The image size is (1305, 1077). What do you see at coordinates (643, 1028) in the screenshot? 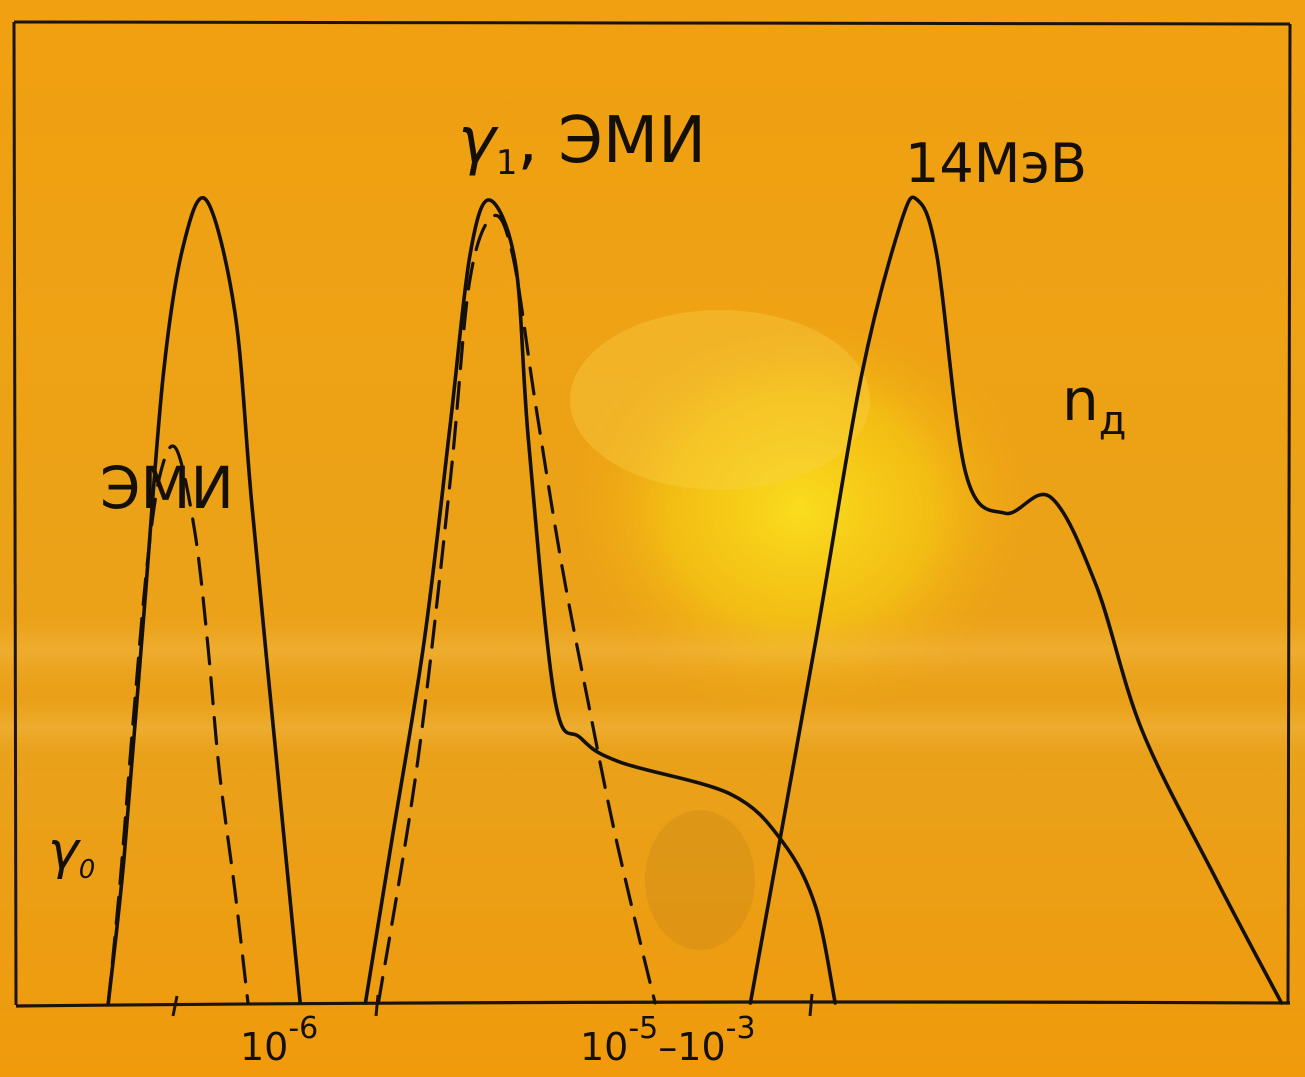
I see `x-tick-exponent: -5` at bounding box center [643, 1028].